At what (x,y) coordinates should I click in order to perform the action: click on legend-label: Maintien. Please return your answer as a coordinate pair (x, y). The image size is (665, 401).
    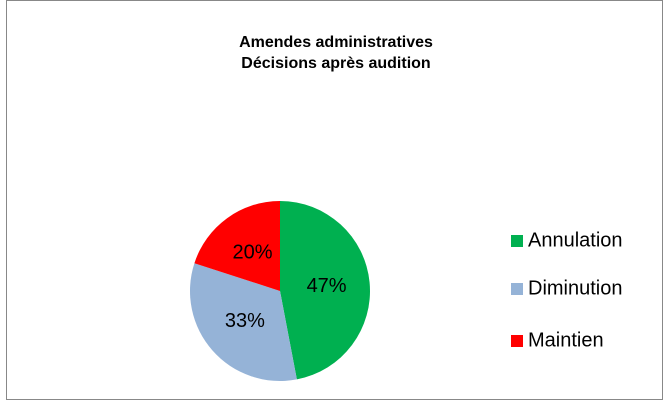
    Looking at the image, I should click on (566, 340).